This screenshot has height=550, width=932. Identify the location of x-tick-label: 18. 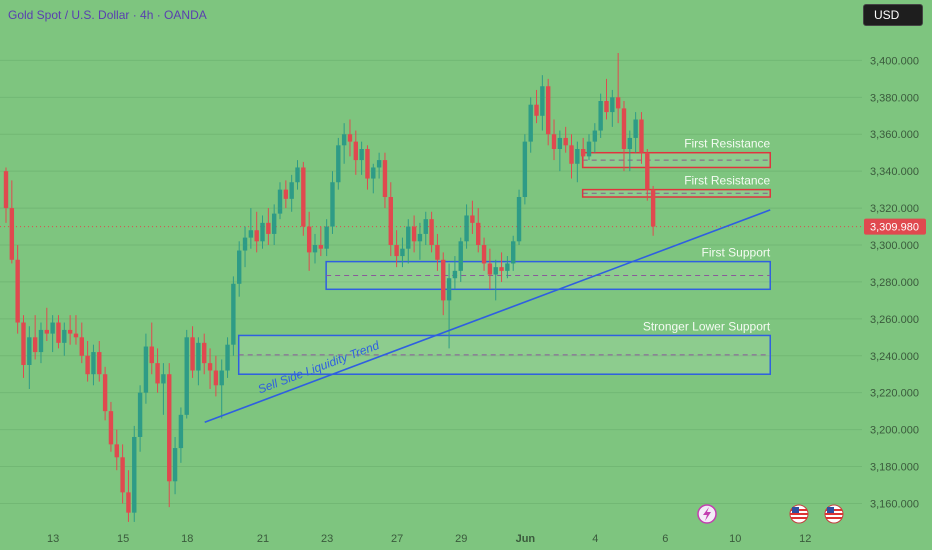
(187, 539).